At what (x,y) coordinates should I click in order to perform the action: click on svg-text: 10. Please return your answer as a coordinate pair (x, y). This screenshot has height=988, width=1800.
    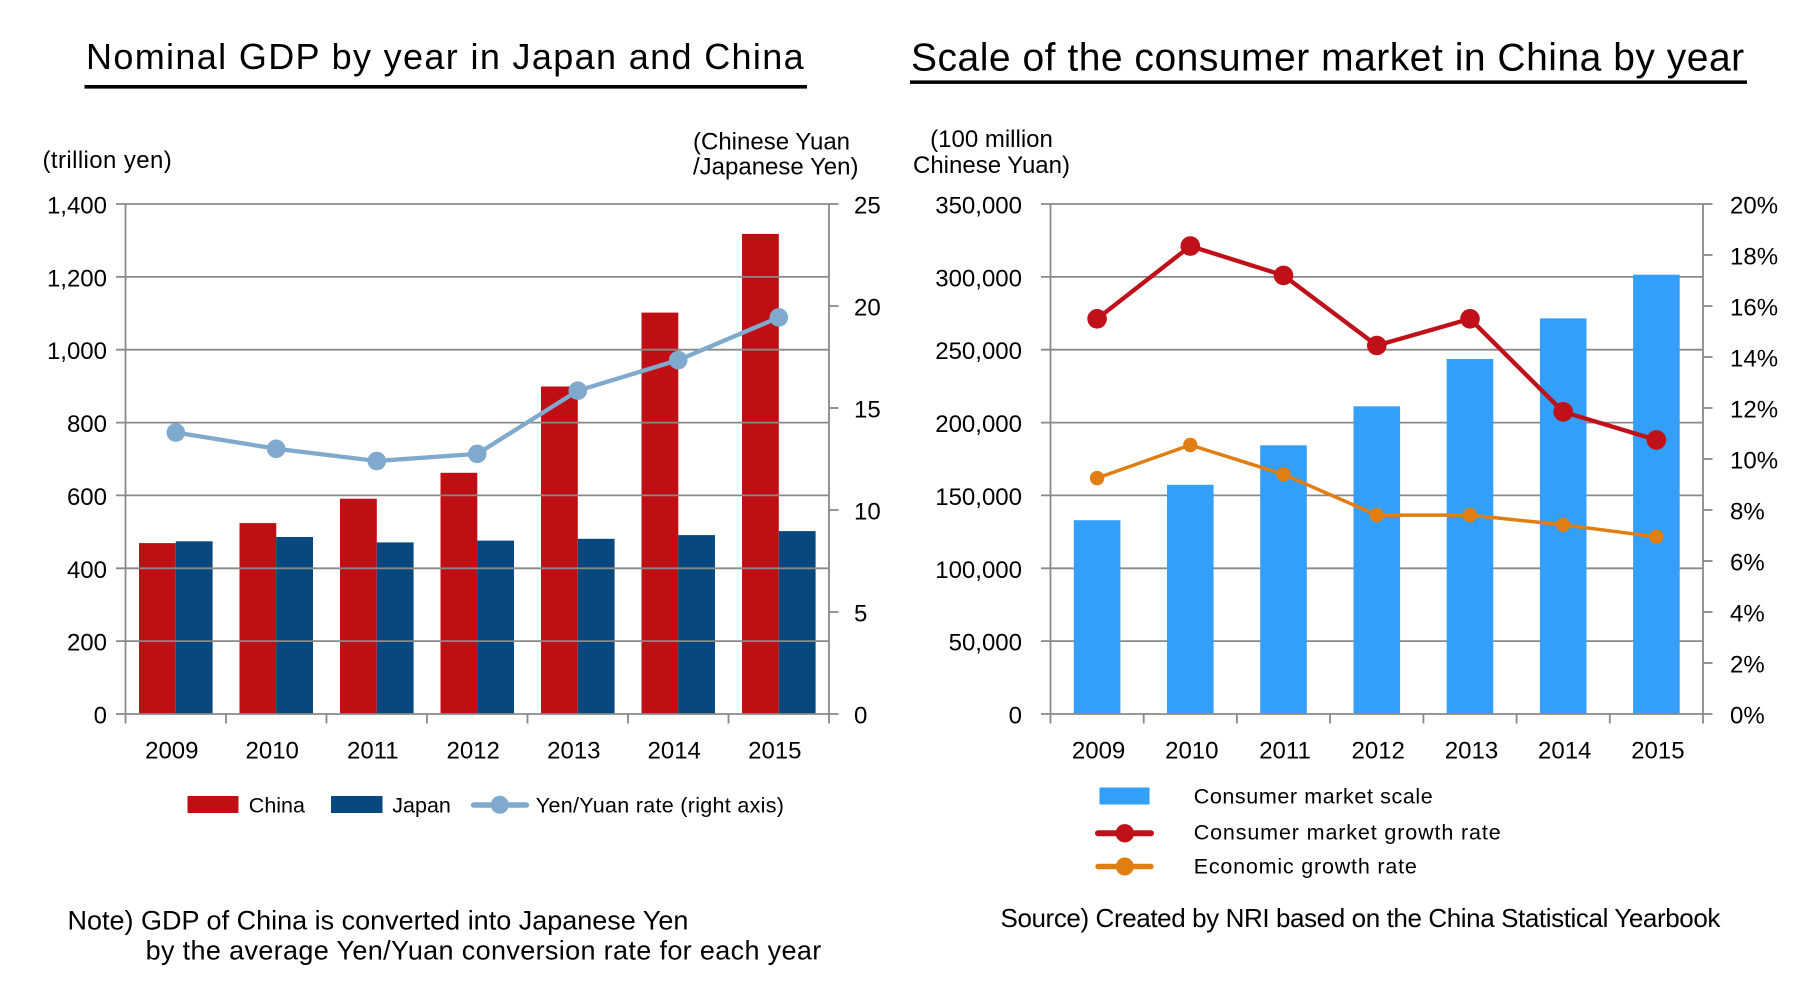
    Looking at the image, I should click on (867, 512).